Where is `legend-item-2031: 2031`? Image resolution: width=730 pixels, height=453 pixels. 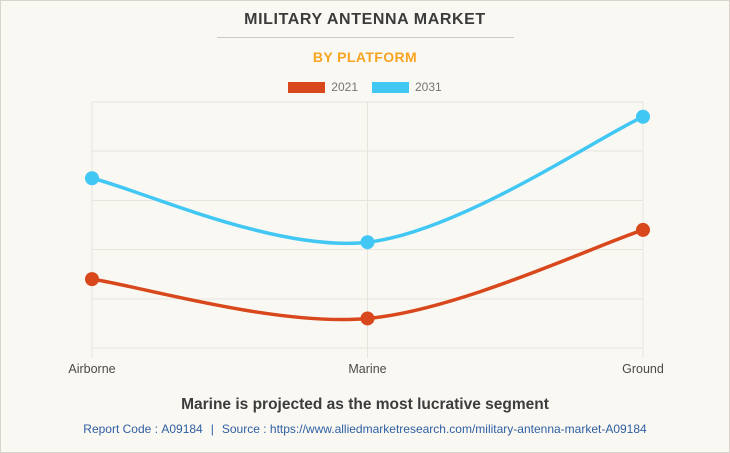
legend-item-2031: 2031 is located at coordinates (407, 87).